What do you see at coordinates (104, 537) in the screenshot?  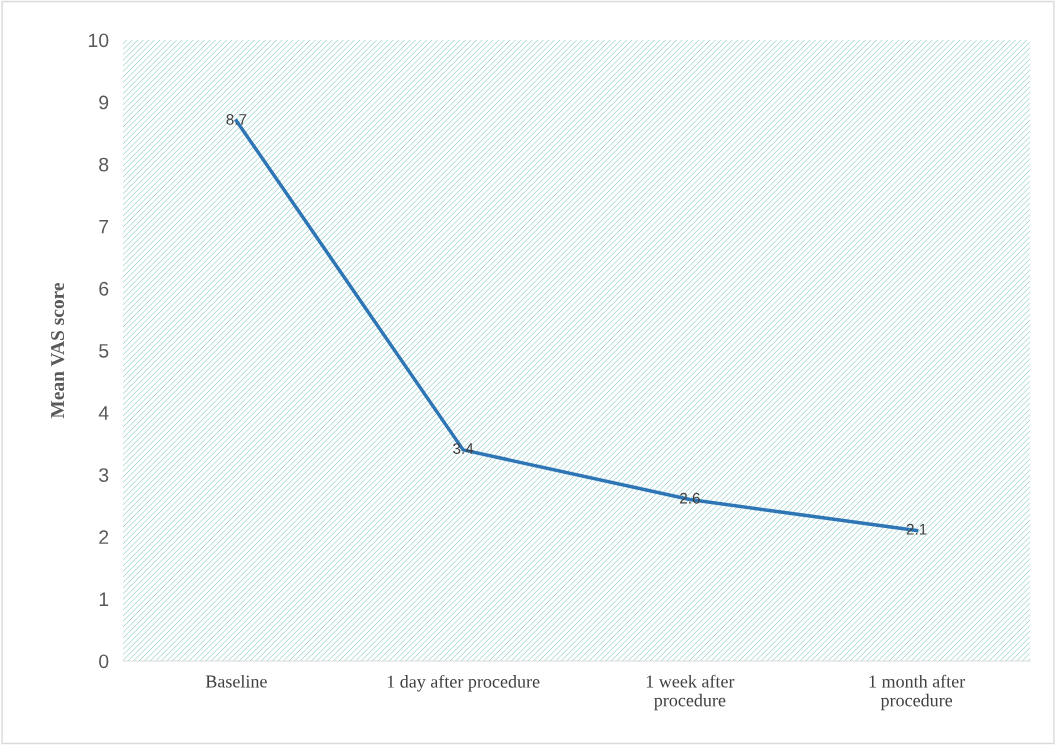 I see `y-tick-label: 2` at bounding box center [104, 537].